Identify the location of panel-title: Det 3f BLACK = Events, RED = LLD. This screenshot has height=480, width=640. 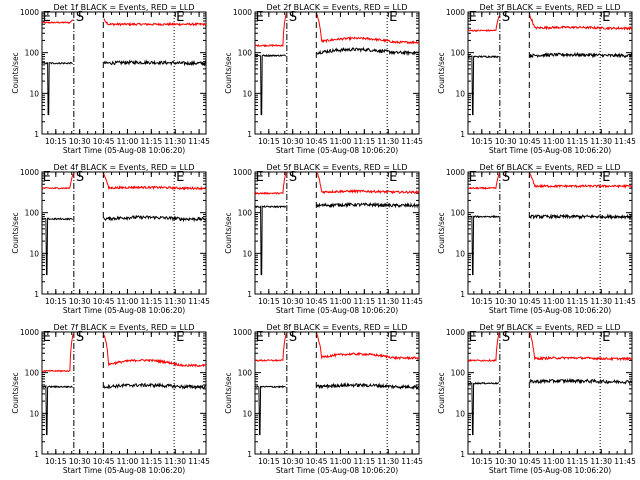
(549, 7).